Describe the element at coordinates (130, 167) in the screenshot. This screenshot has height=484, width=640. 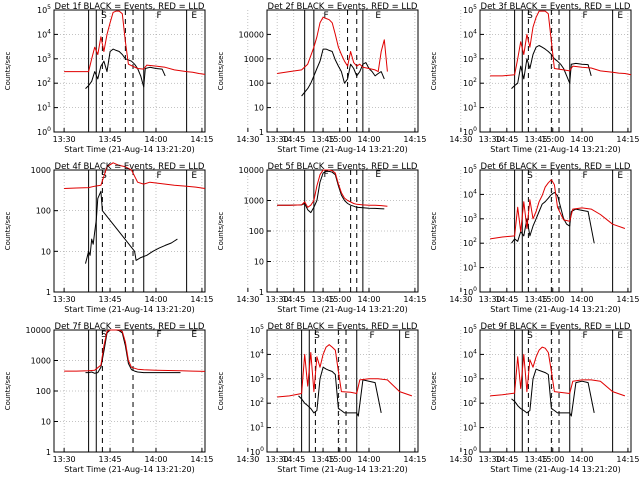
I see `chart-title: Det 4f BLACK = Events, RED = LLD` at that location.